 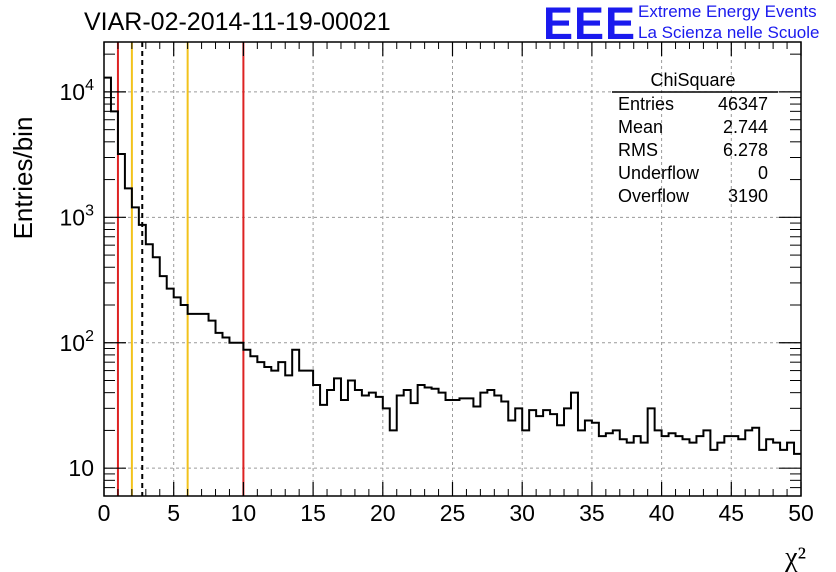 I want to click on y-axis-label: Entries/bin, so click(x=23, y=178).